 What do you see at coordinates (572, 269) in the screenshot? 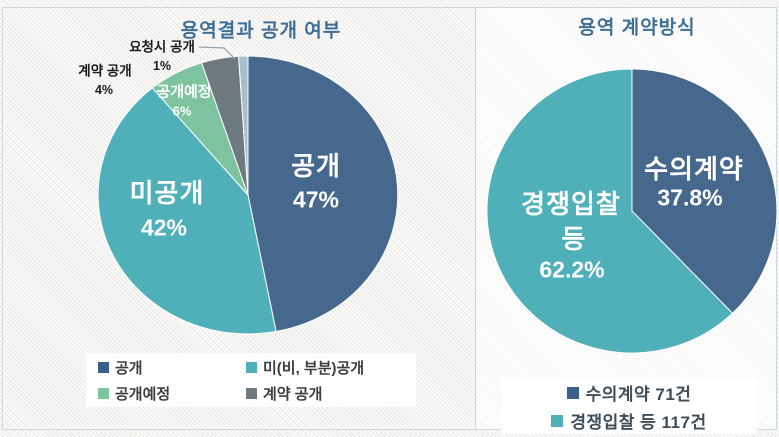
I see `slice-value-bid: 62.2%` at bounding box center [572, 269].